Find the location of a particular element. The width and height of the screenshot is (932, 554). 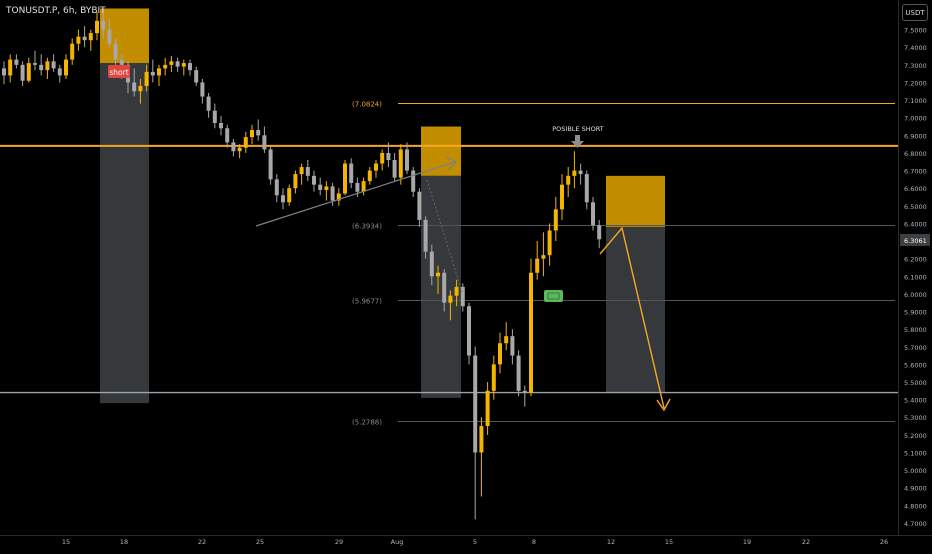

posible-short-label: POSIBLE SHORT is located at coordinates (578, 129).